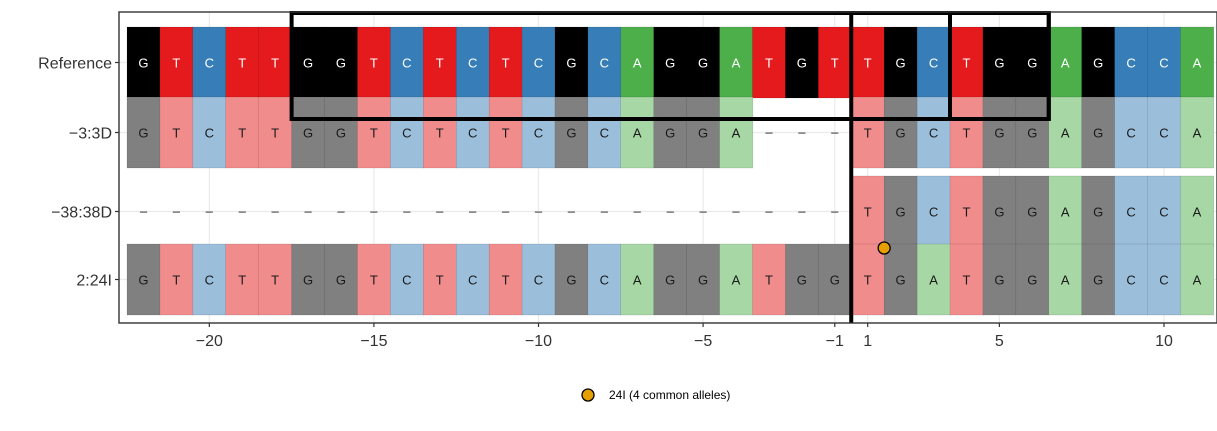 The width and height of the screenshot is (1217, 431). I want to click on x-tick-label: −15, so click(373, 341).